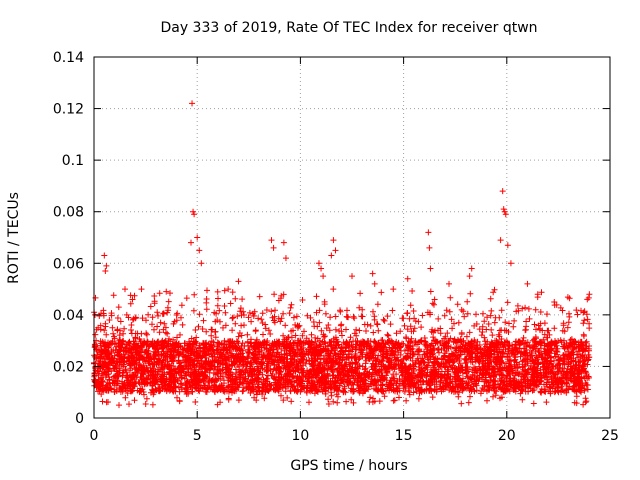 Image resolution: width=640 pixels, height=480 pixels. I want to click on x-tick-label: 20, so click(507, 436).